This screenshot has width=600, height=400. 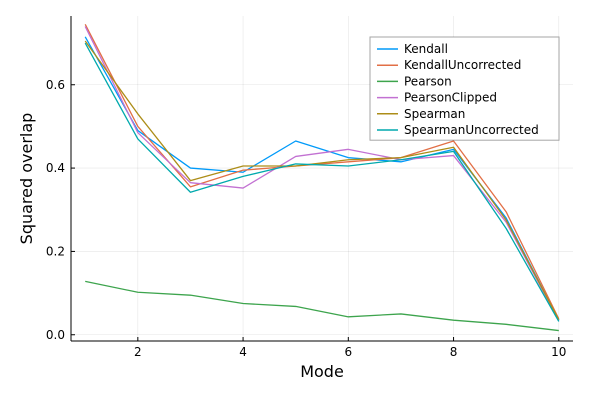 I want to click on x-tick-label: 6, so click(x=348, y=352).